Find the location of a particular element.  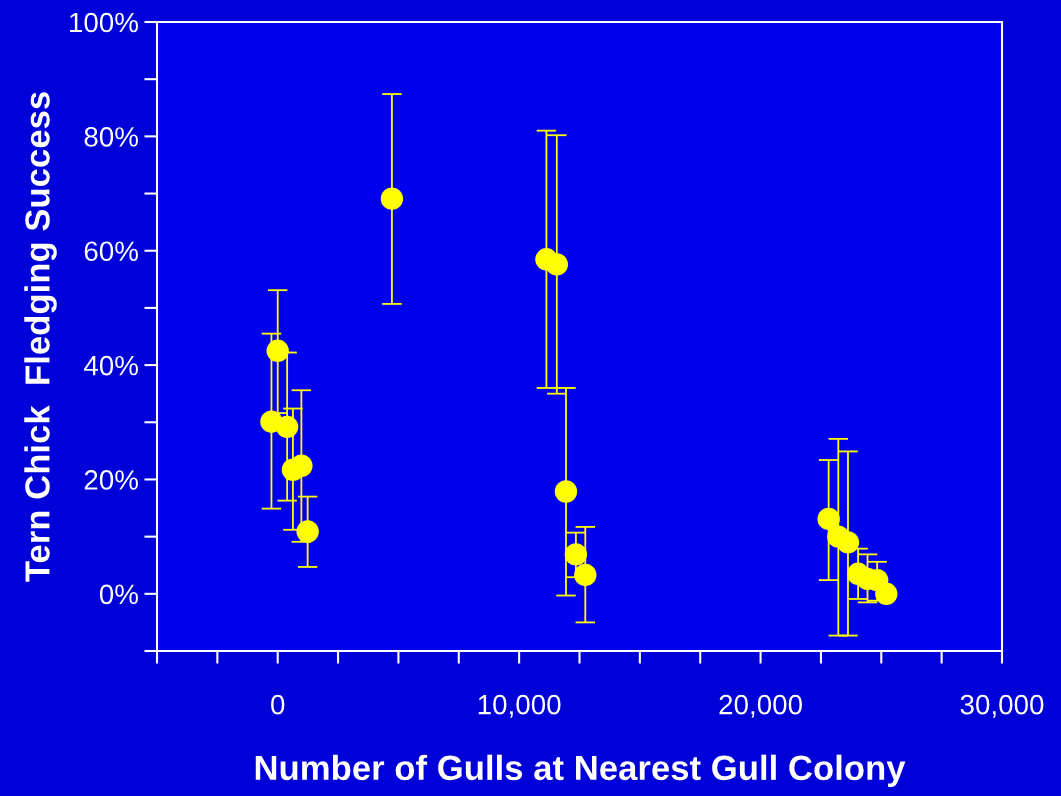

y-axis-title: Tern Chick Fledging Success is located at coordinates (40, 337).